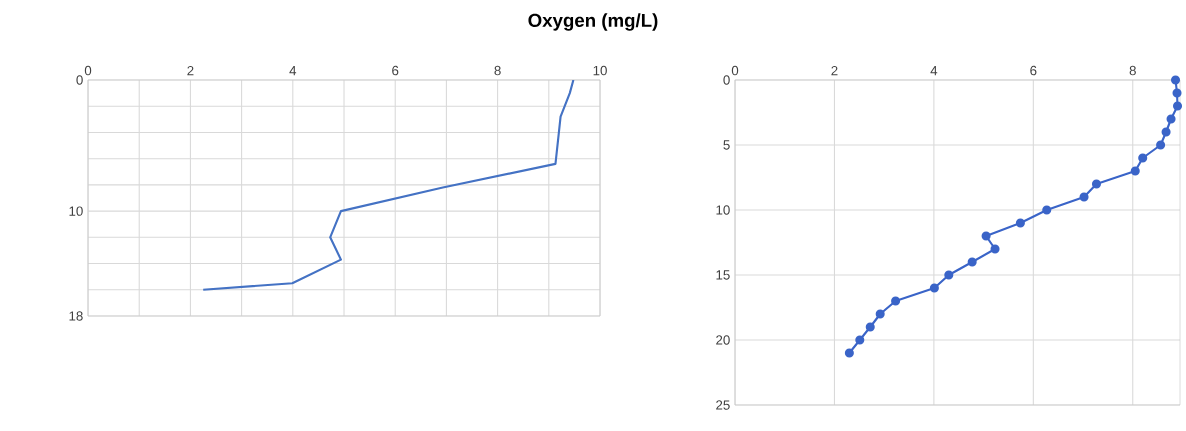  What do you see at coordinates (723, 405) in the screenshot?
I see `y-tick-label: 25` at bounding box center [723, 405].